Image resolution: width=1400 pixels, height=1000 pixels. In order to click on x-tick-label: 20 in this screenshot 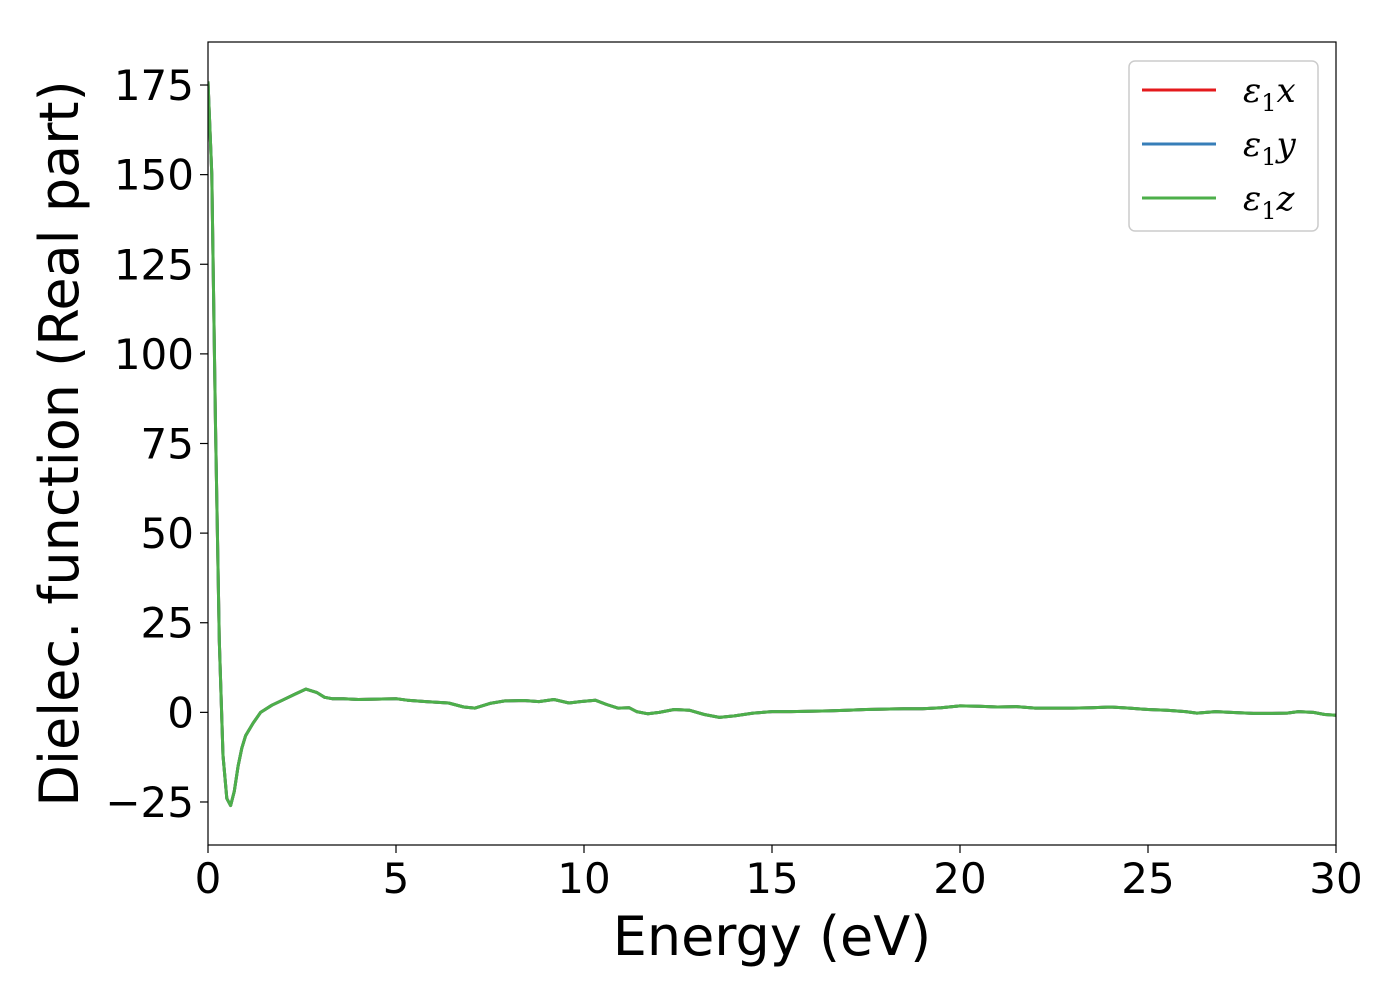, I will do `click(959, 878)`.